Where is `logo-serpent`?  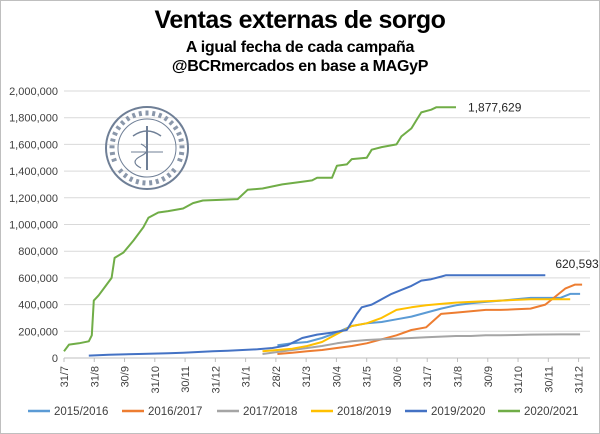
logo-serpent is located at coordinates (141, 156).